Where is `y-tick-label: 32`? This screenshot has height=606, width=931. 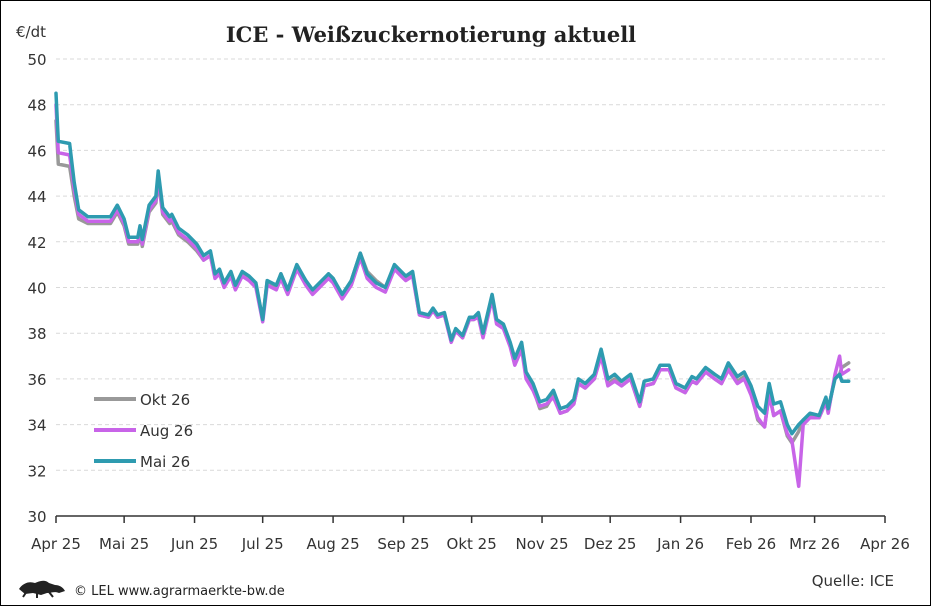
y-tick-label: 32 is located at coordinates (36, 471).